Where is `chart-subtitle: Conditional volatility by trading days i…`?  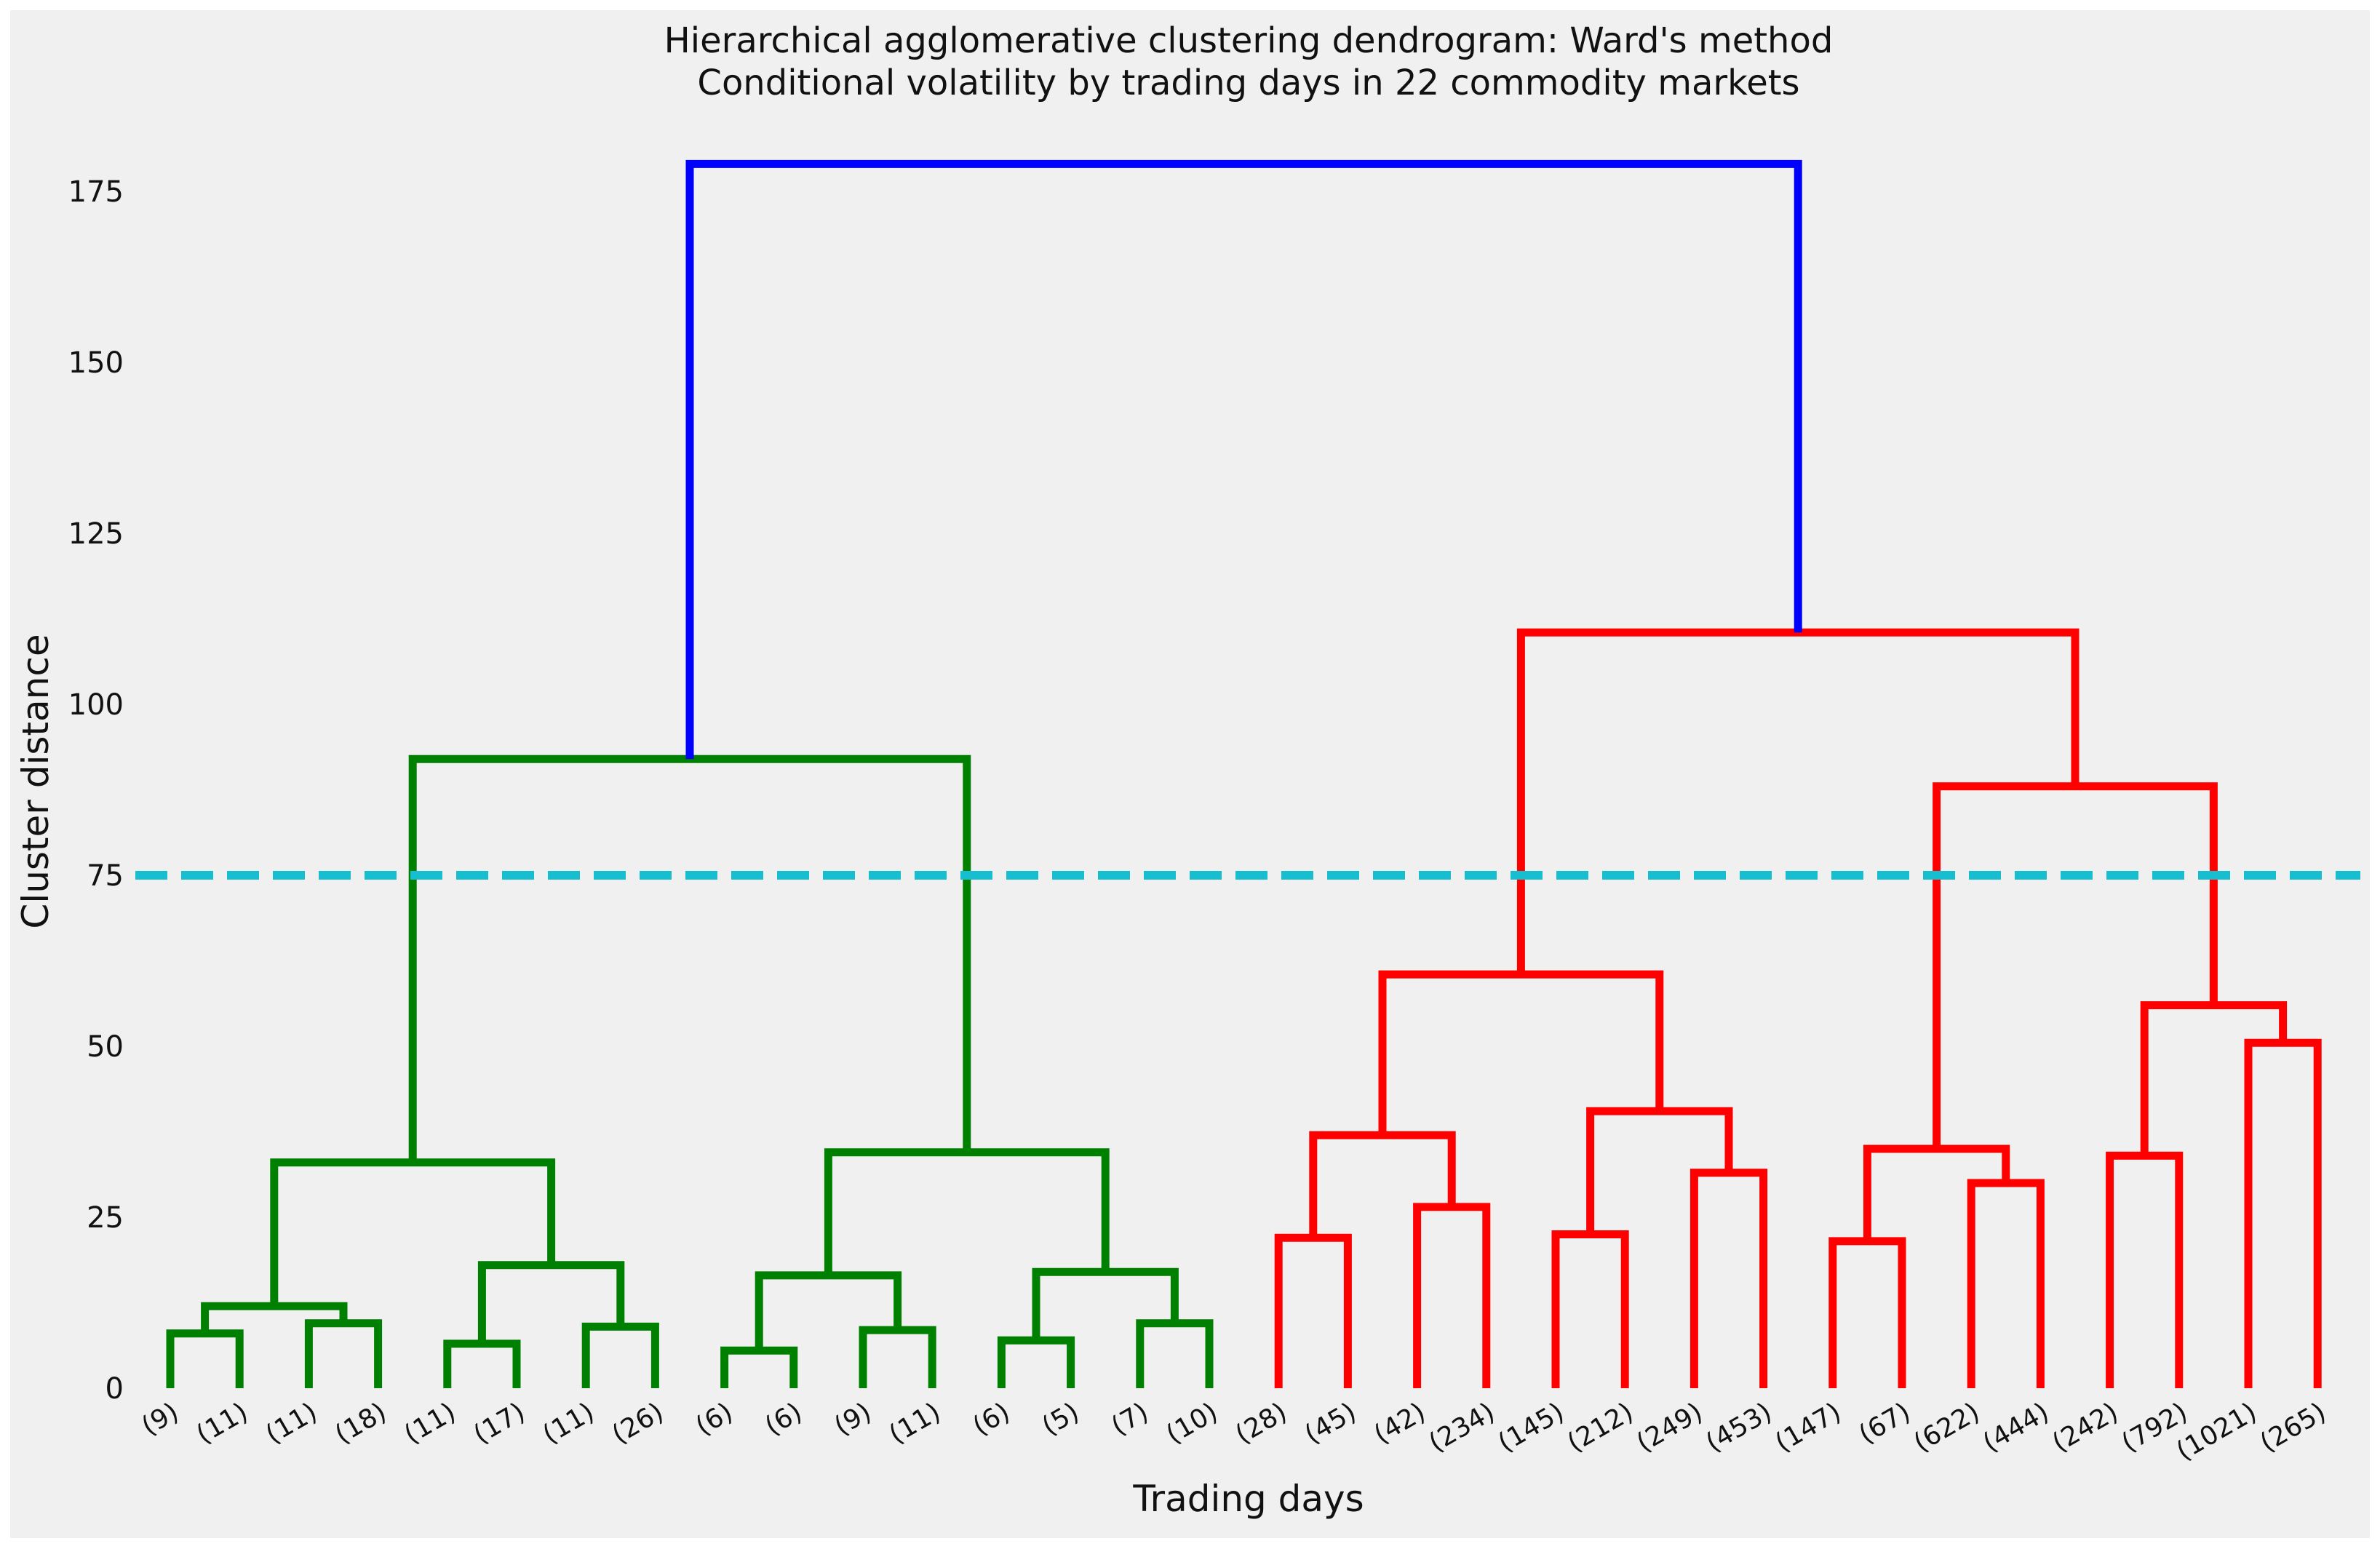
chart-subtitle: Conditional volatility by trading days i… is located at coordinates (1248, 83).